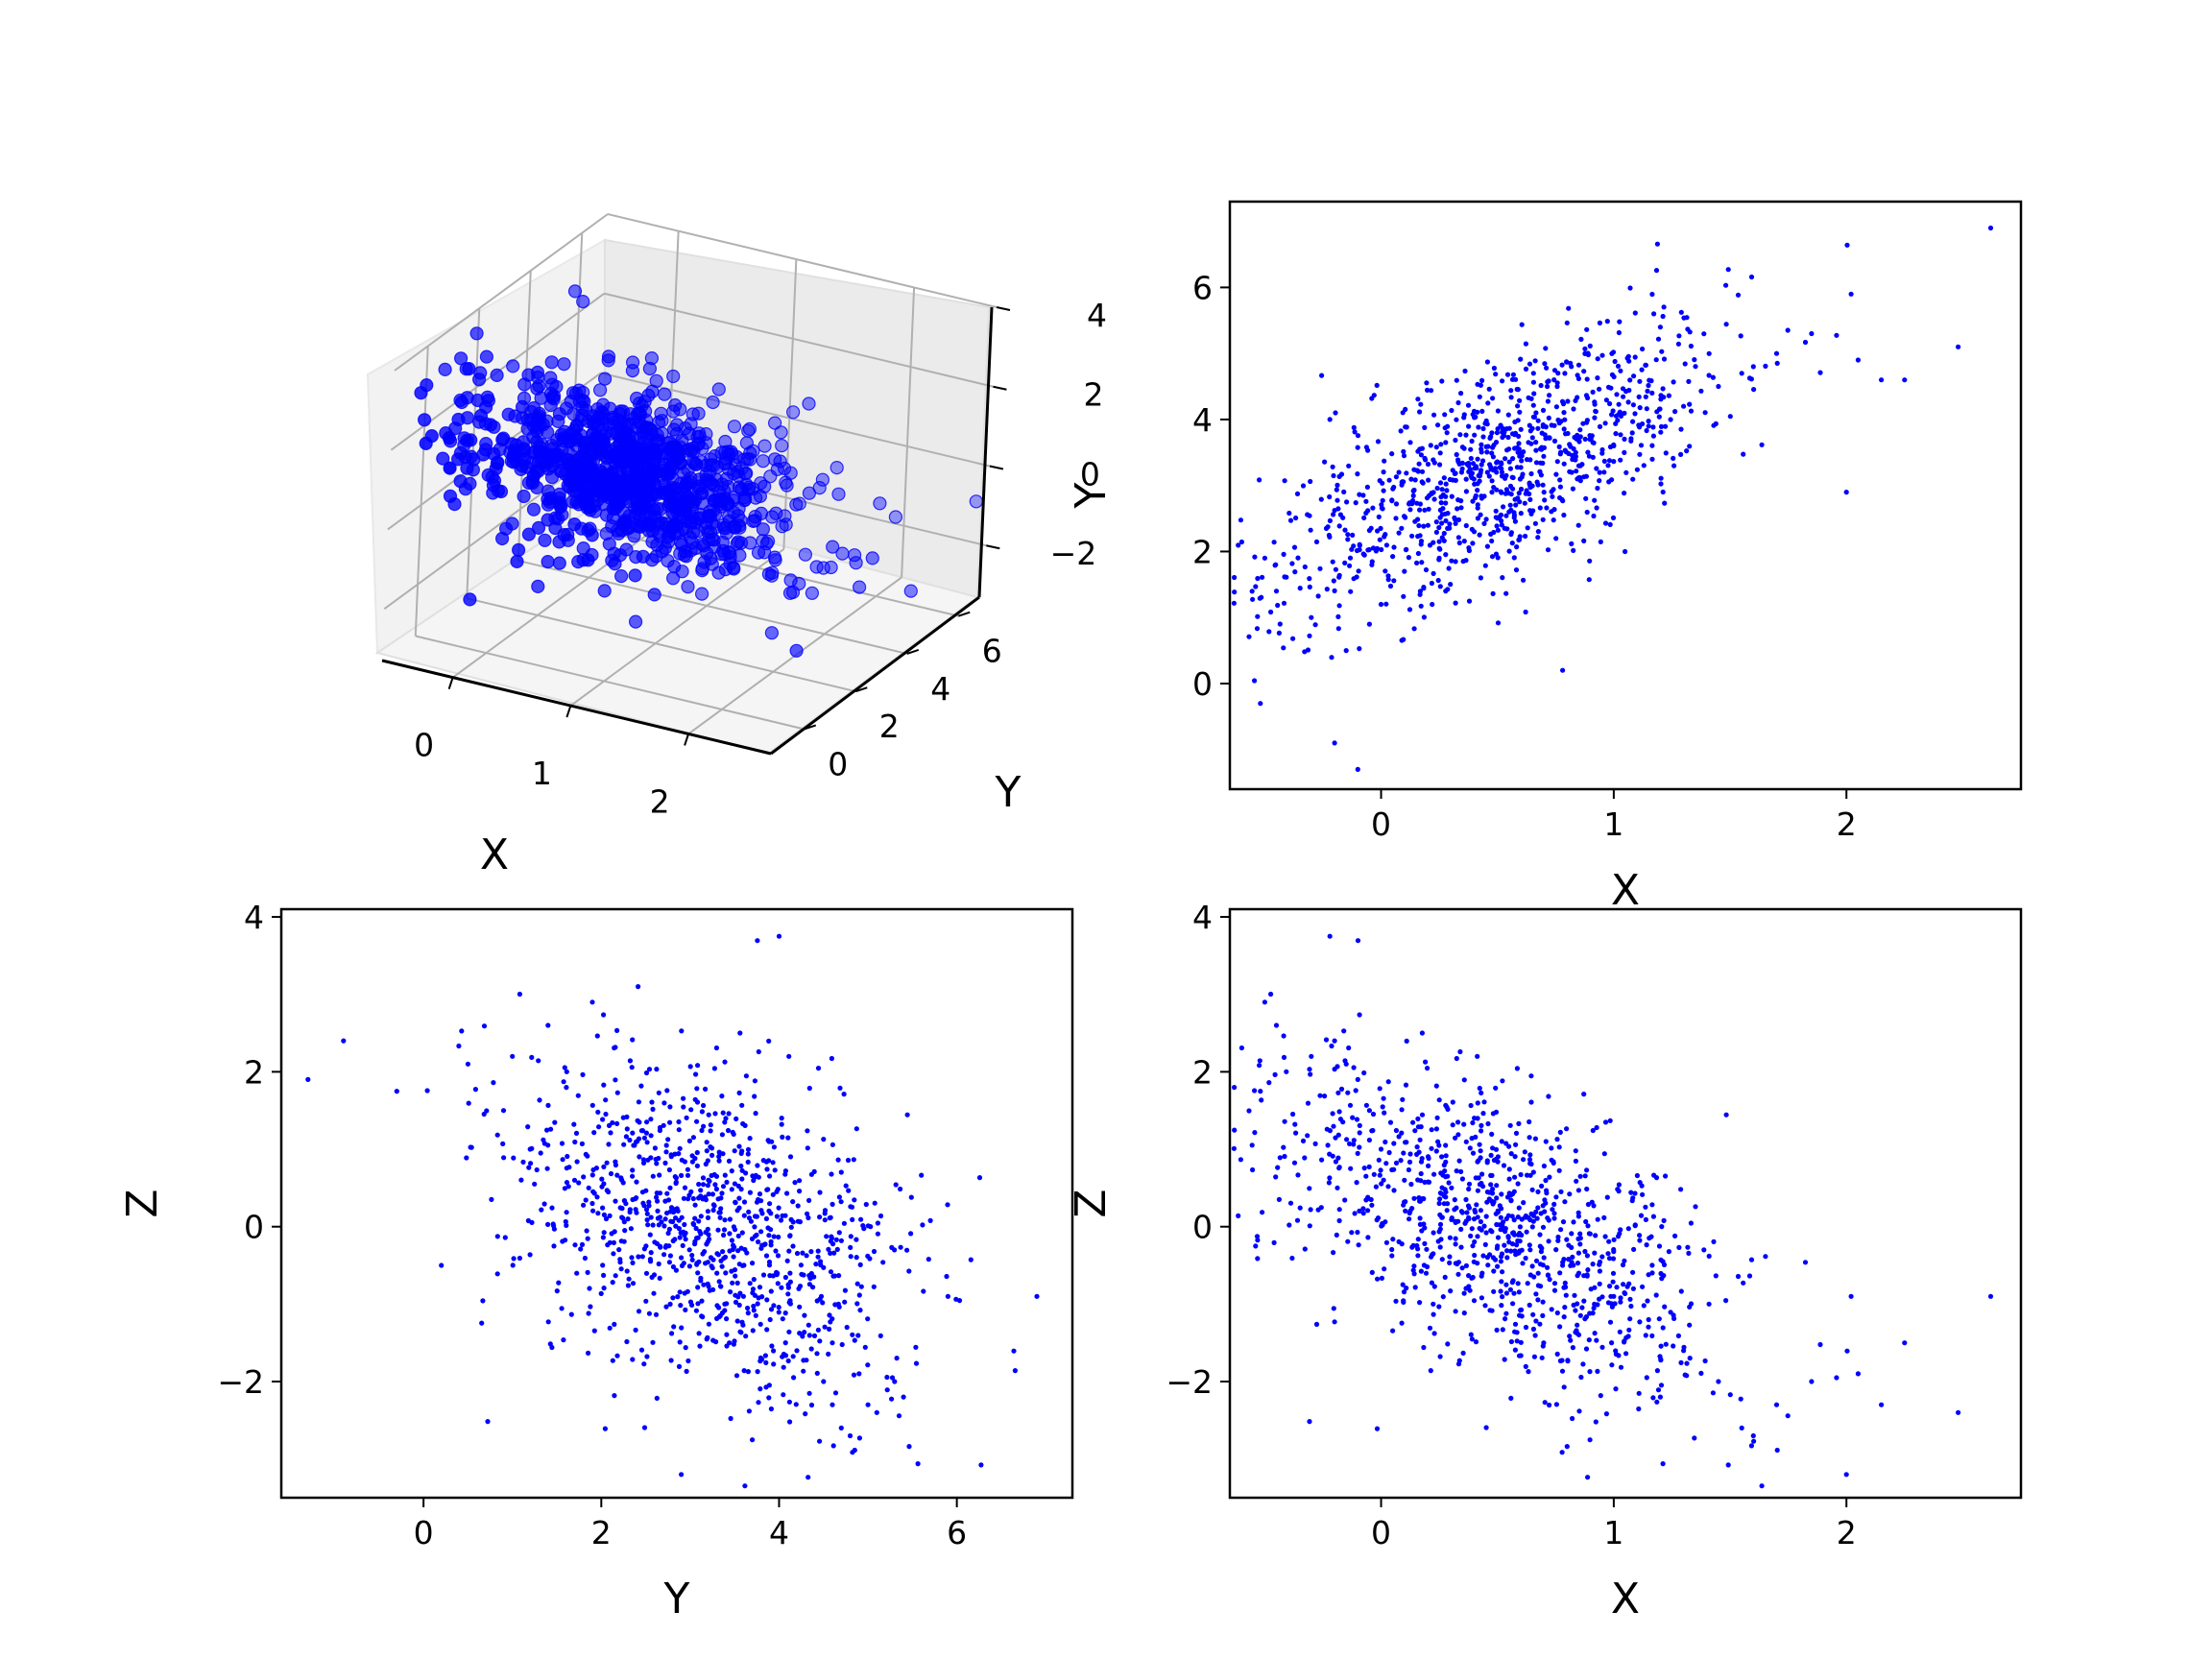  What do you see at coordinates (143, 1203) in the screenshot?
I see `y-axis-label: Z` at bounding box center [143, 1203].